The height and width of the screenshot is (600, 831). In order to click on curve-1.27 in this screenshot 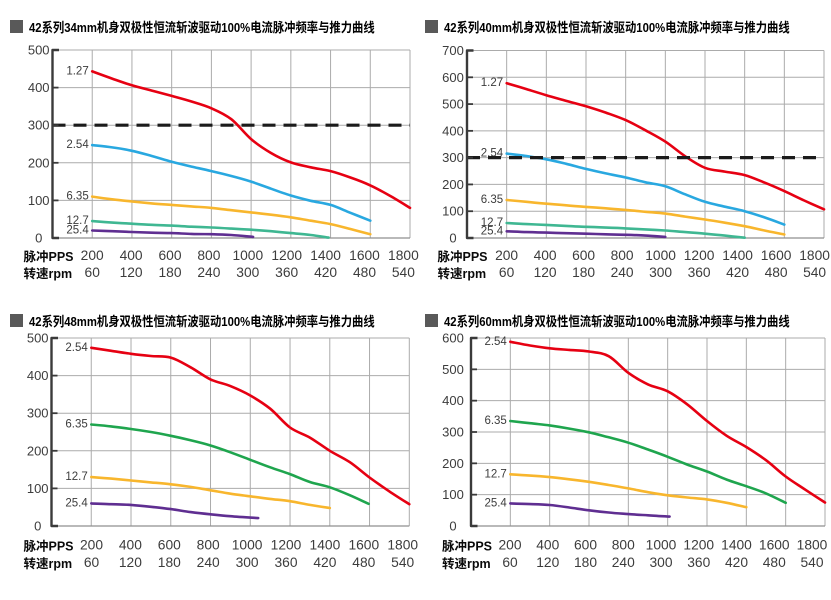, I will do `click(665, 146)`.